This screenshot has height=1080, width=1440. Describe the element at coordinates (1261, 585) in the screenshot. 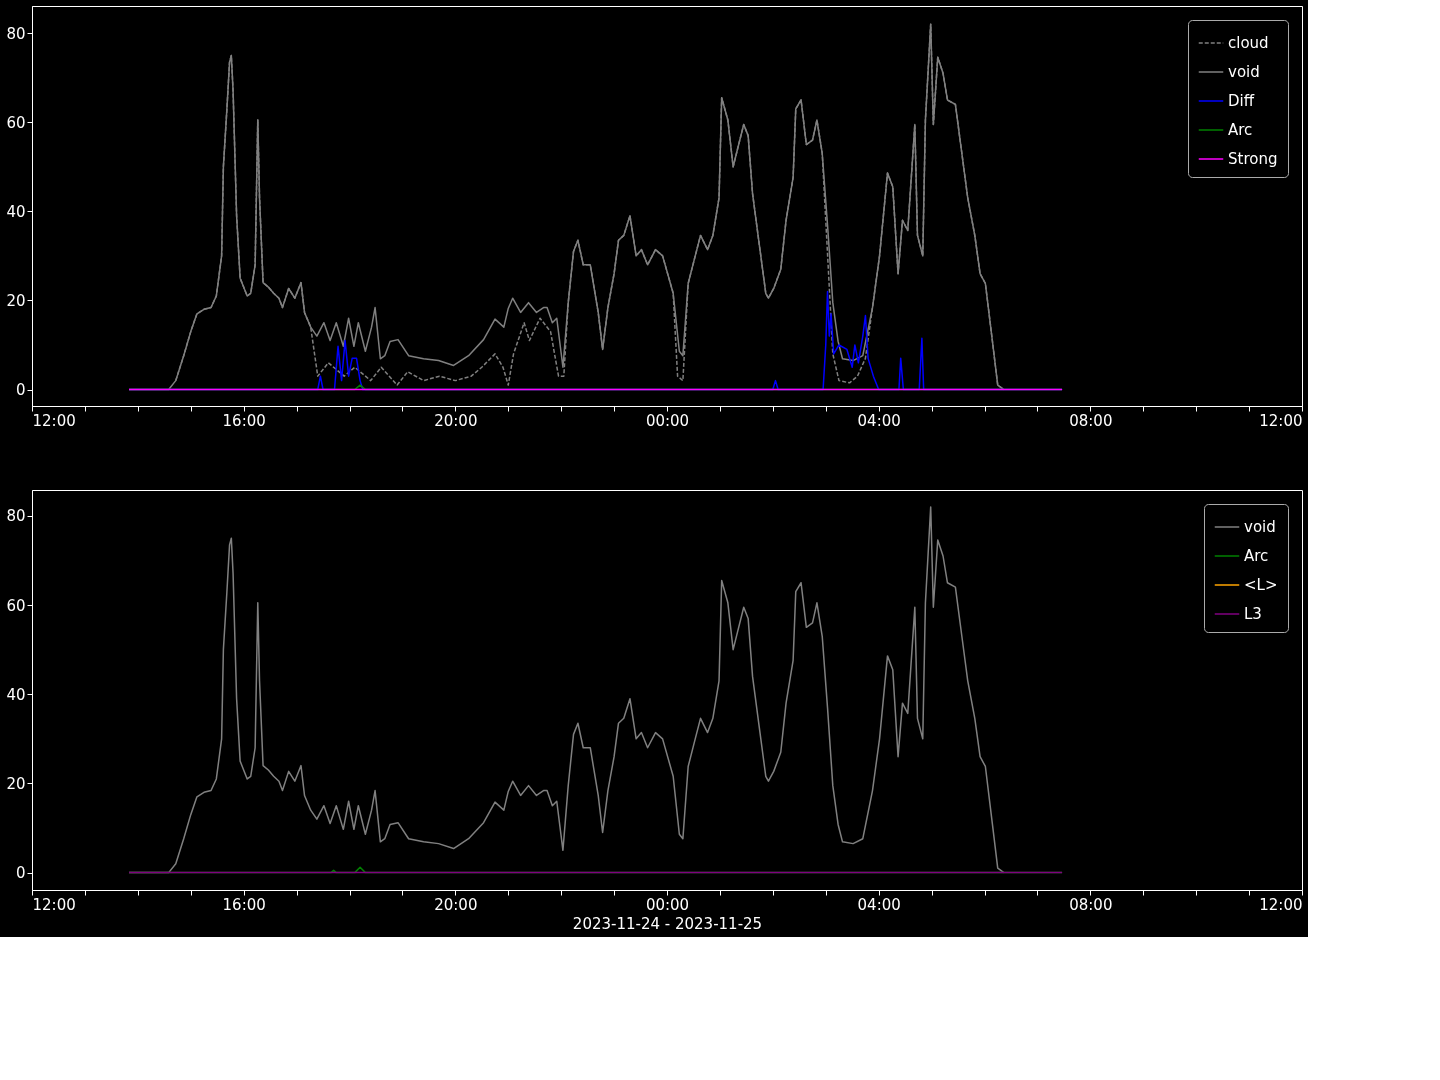

I see `legend-label: <L>` at that location.